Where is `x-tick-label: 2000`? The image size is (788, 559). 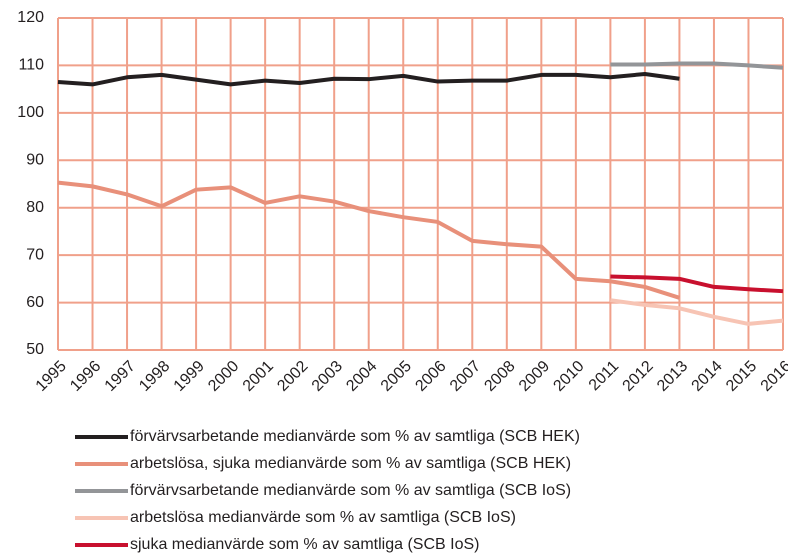 x-tick-label: 2000 is located at coordinates (223, 376).